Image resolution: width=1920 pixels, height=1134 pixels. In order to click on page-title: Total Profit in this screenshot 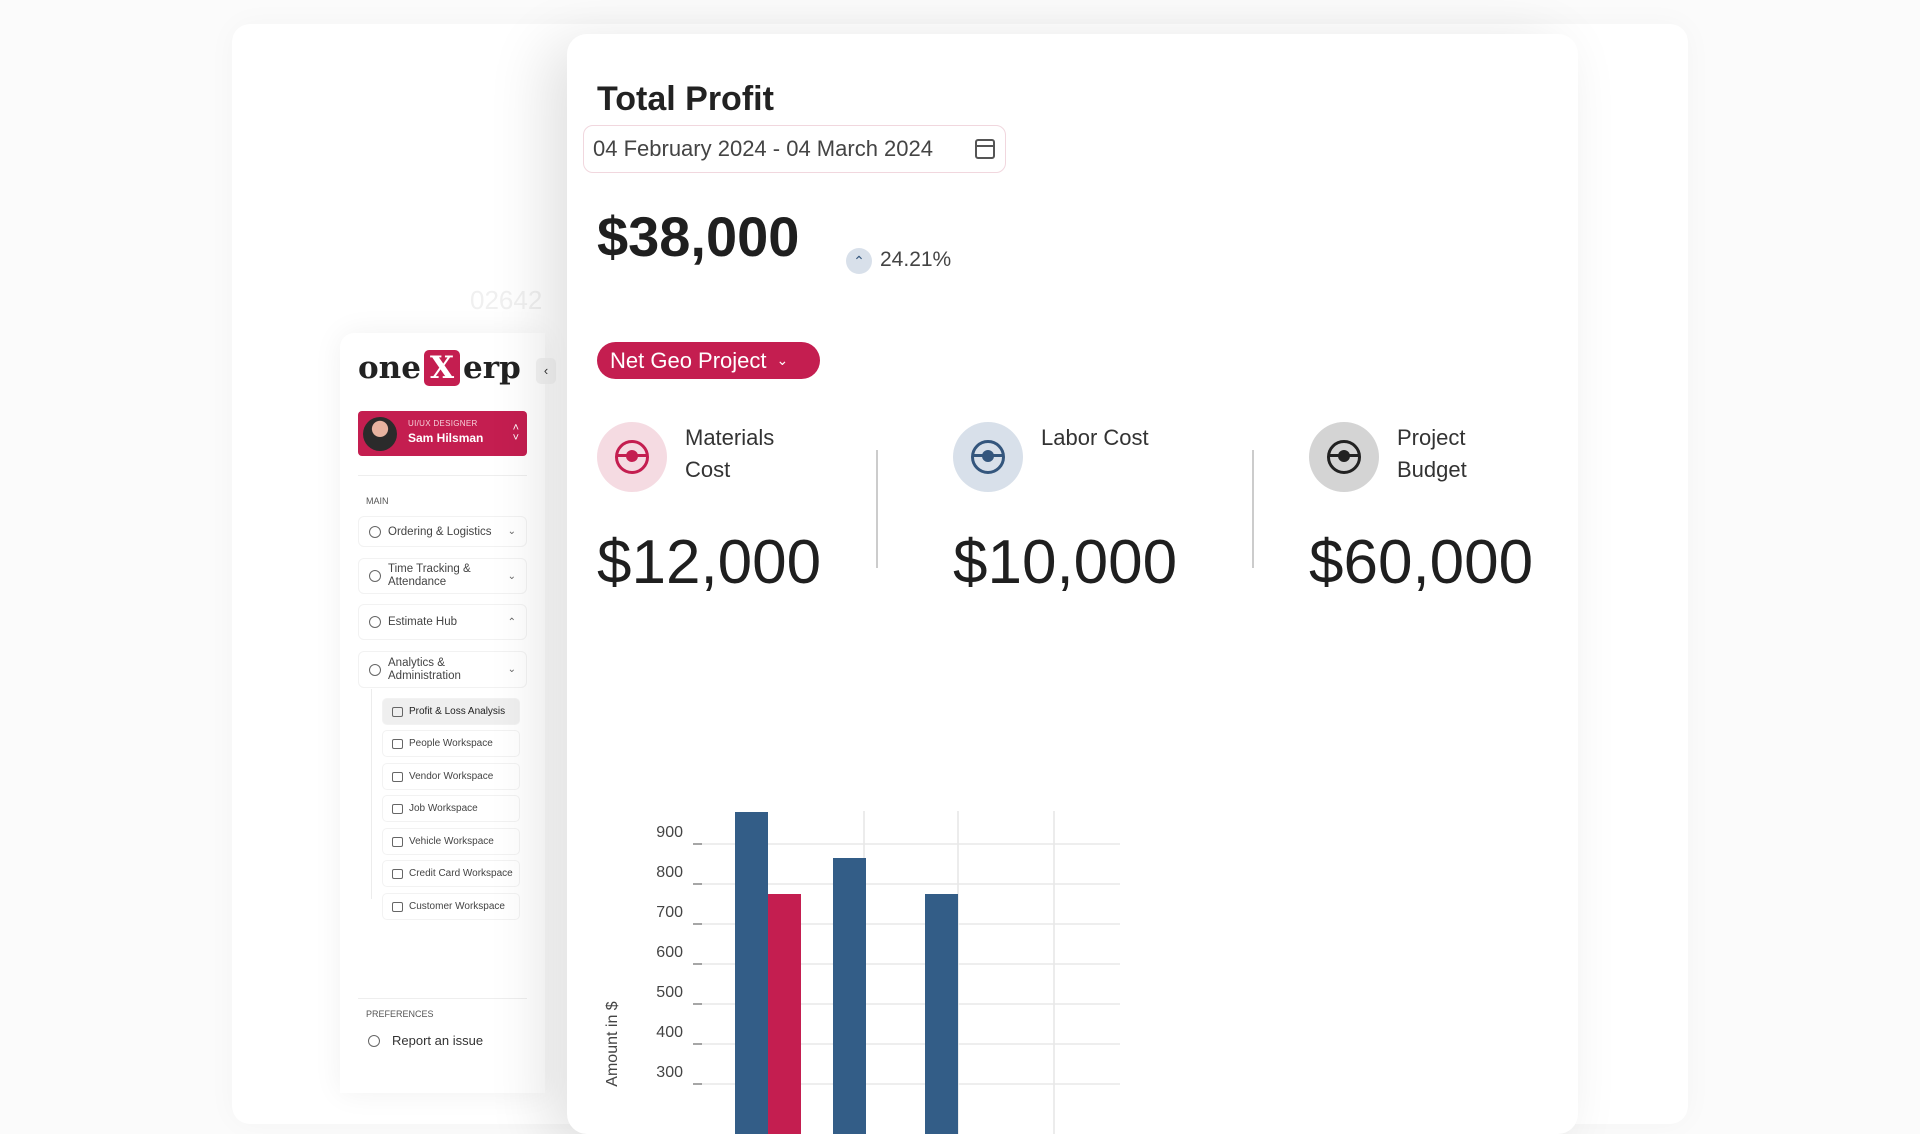, I will do `click(685, 99)`.